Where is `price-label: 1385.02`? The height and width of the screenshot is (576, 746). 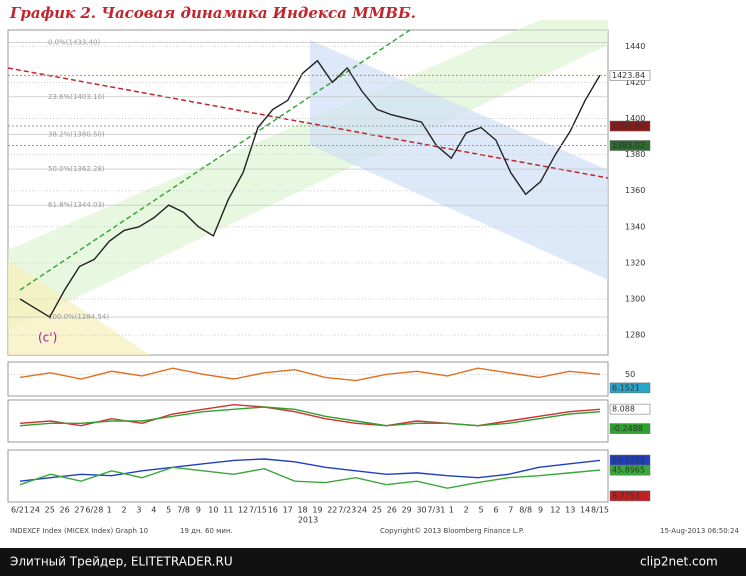
price-label: 1385.02 is located at coordinates (628, 145).